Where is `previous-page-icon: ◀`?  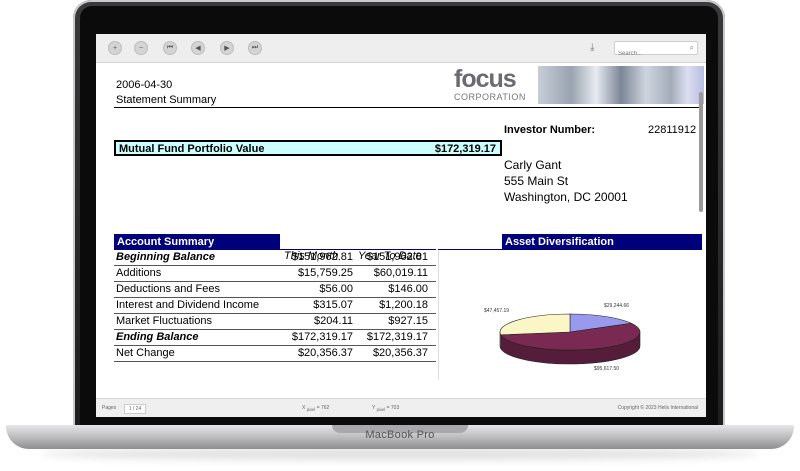
previous-page-icon: ◀ is located at coordinates (198, 48).